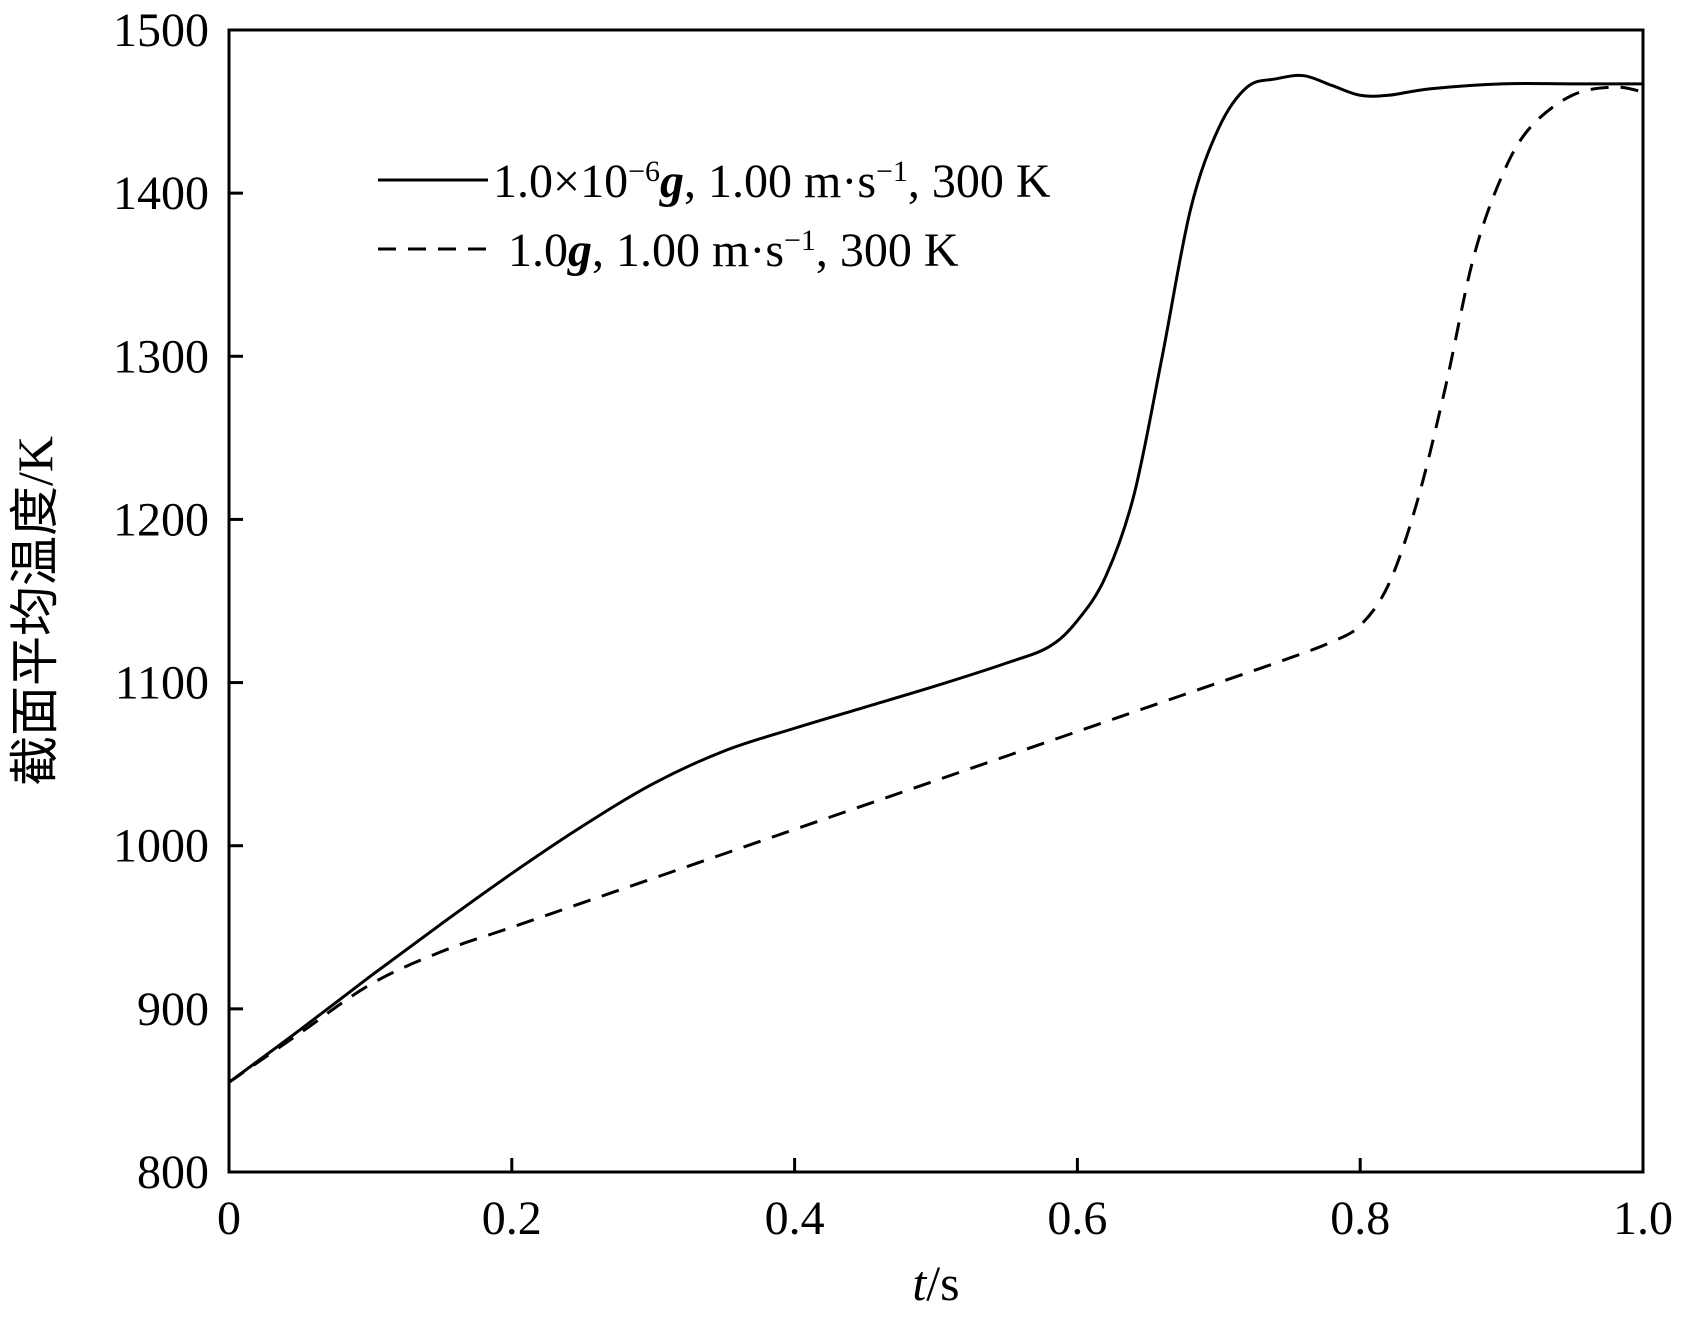 The image size is (1683, 1318). I want to click on x-axis-variable: t, so click(919, 1283).